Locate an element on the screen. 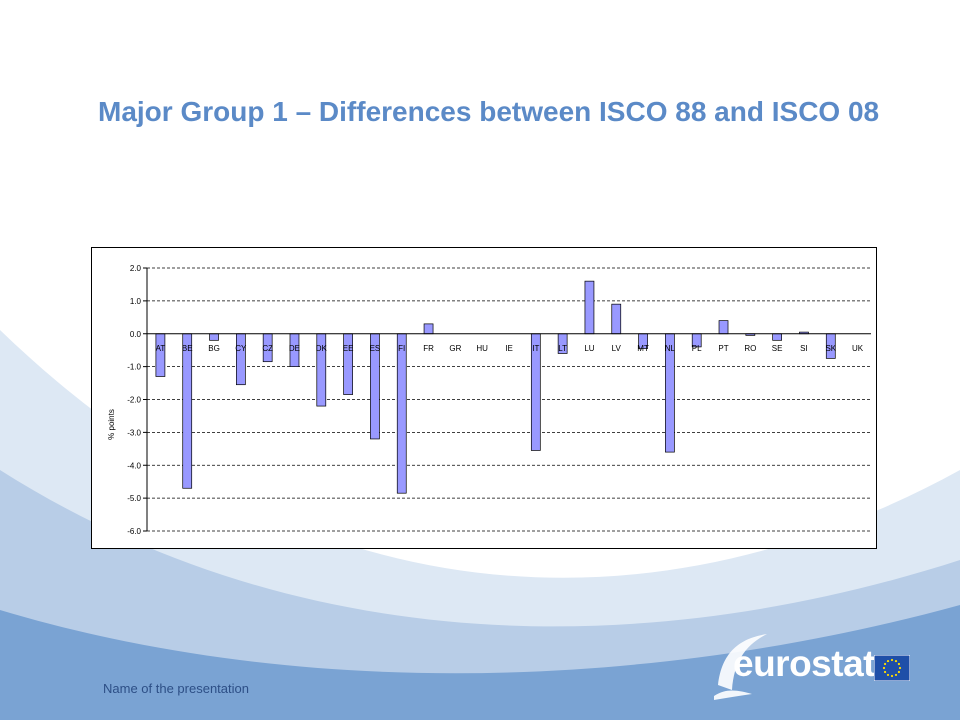 The width and height of the screenshot is (960, 720). x-tick-label: IE is located at coordinates (509, 348).